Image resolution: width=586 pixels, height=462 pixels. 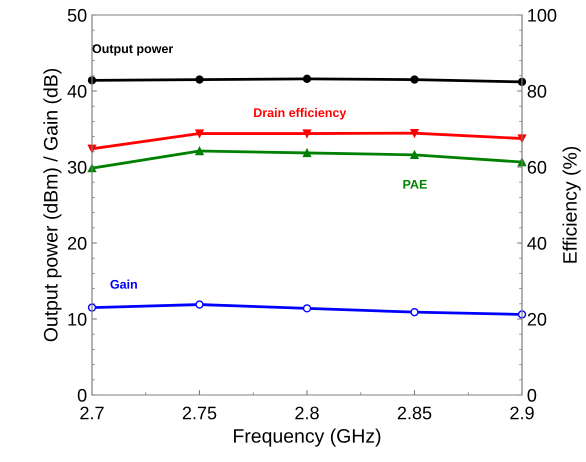 What do you see at coordinates (307, 437) in the screenshot?
I see `x-axis-title: Frequency (GHz)` at bounding box center [307, 437].